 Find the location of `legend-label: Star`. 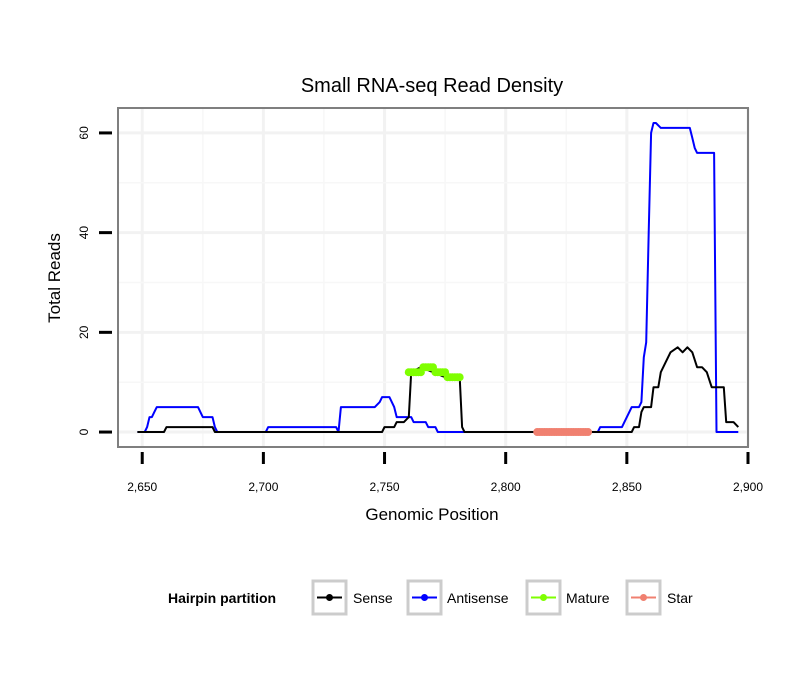

legend-label: Star is located at coordinates (680, 598).